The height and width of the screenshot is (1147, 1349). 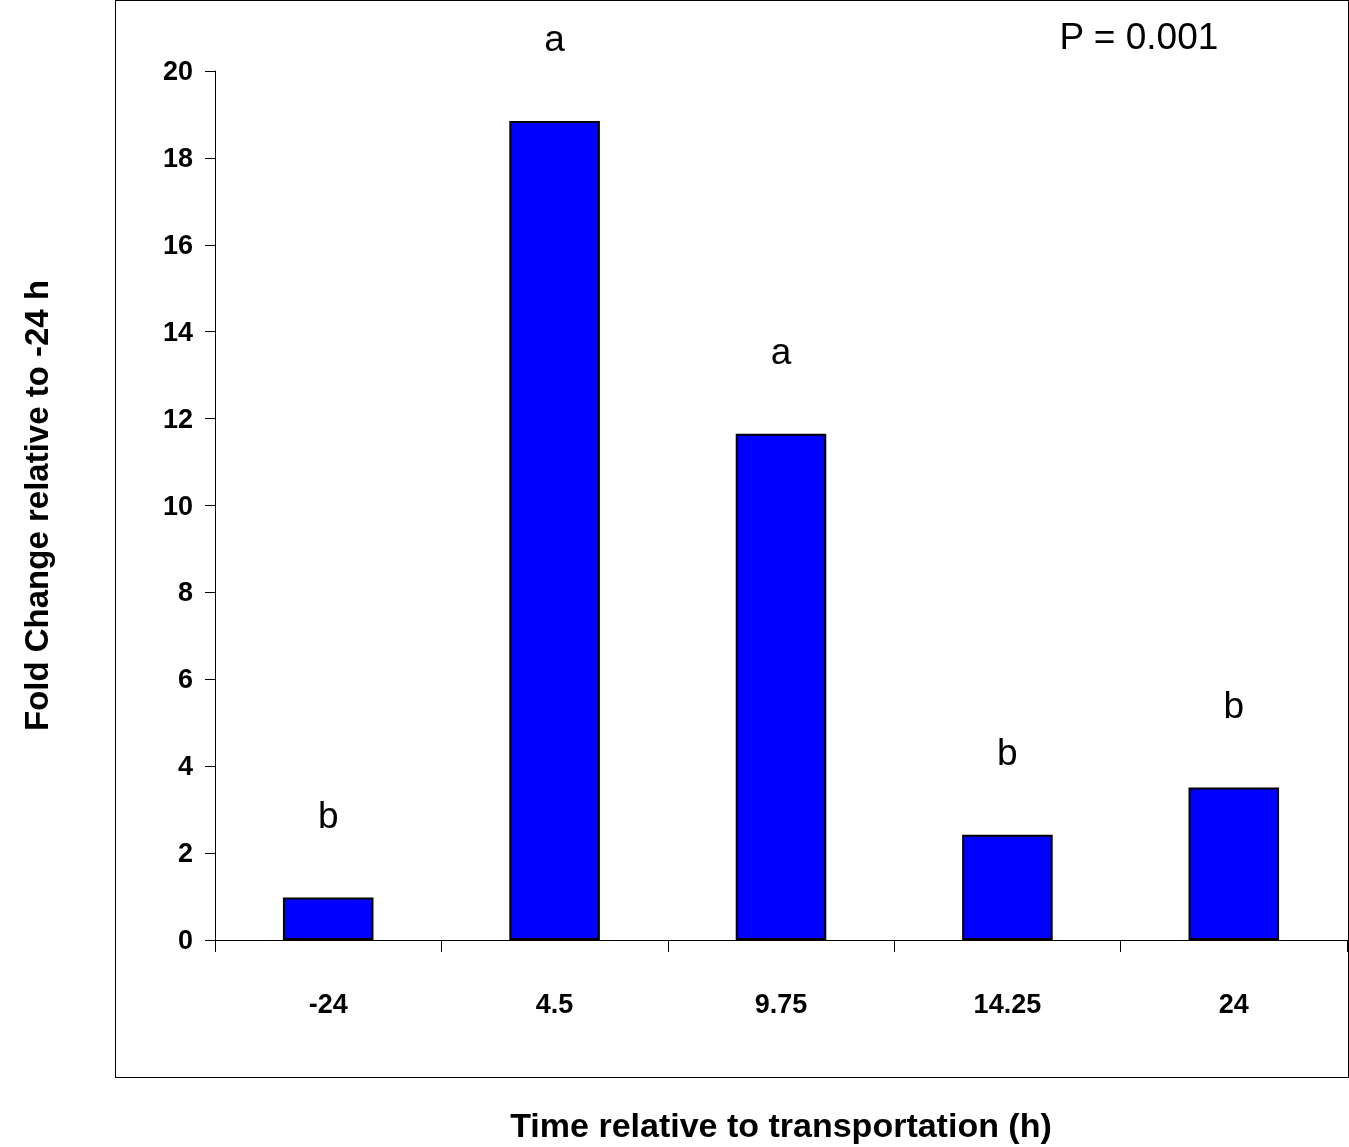 What do you see at coordinates (185, 592) in the screenshot?
I see `y-tick-label: 8` at bounding box center [185, 592].